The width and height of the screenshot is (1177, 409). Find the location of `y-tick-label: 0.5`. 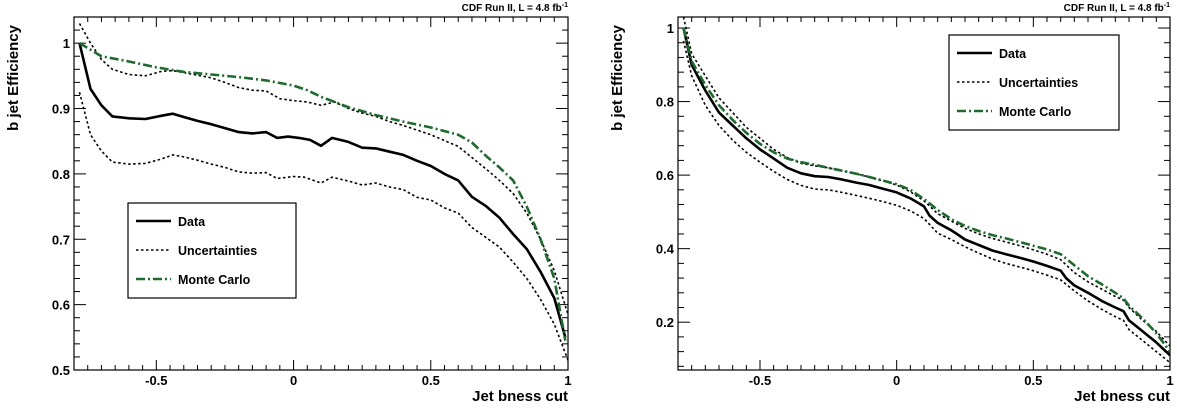

y-tick-label: 0.5 is located at coordinates (61, 370).